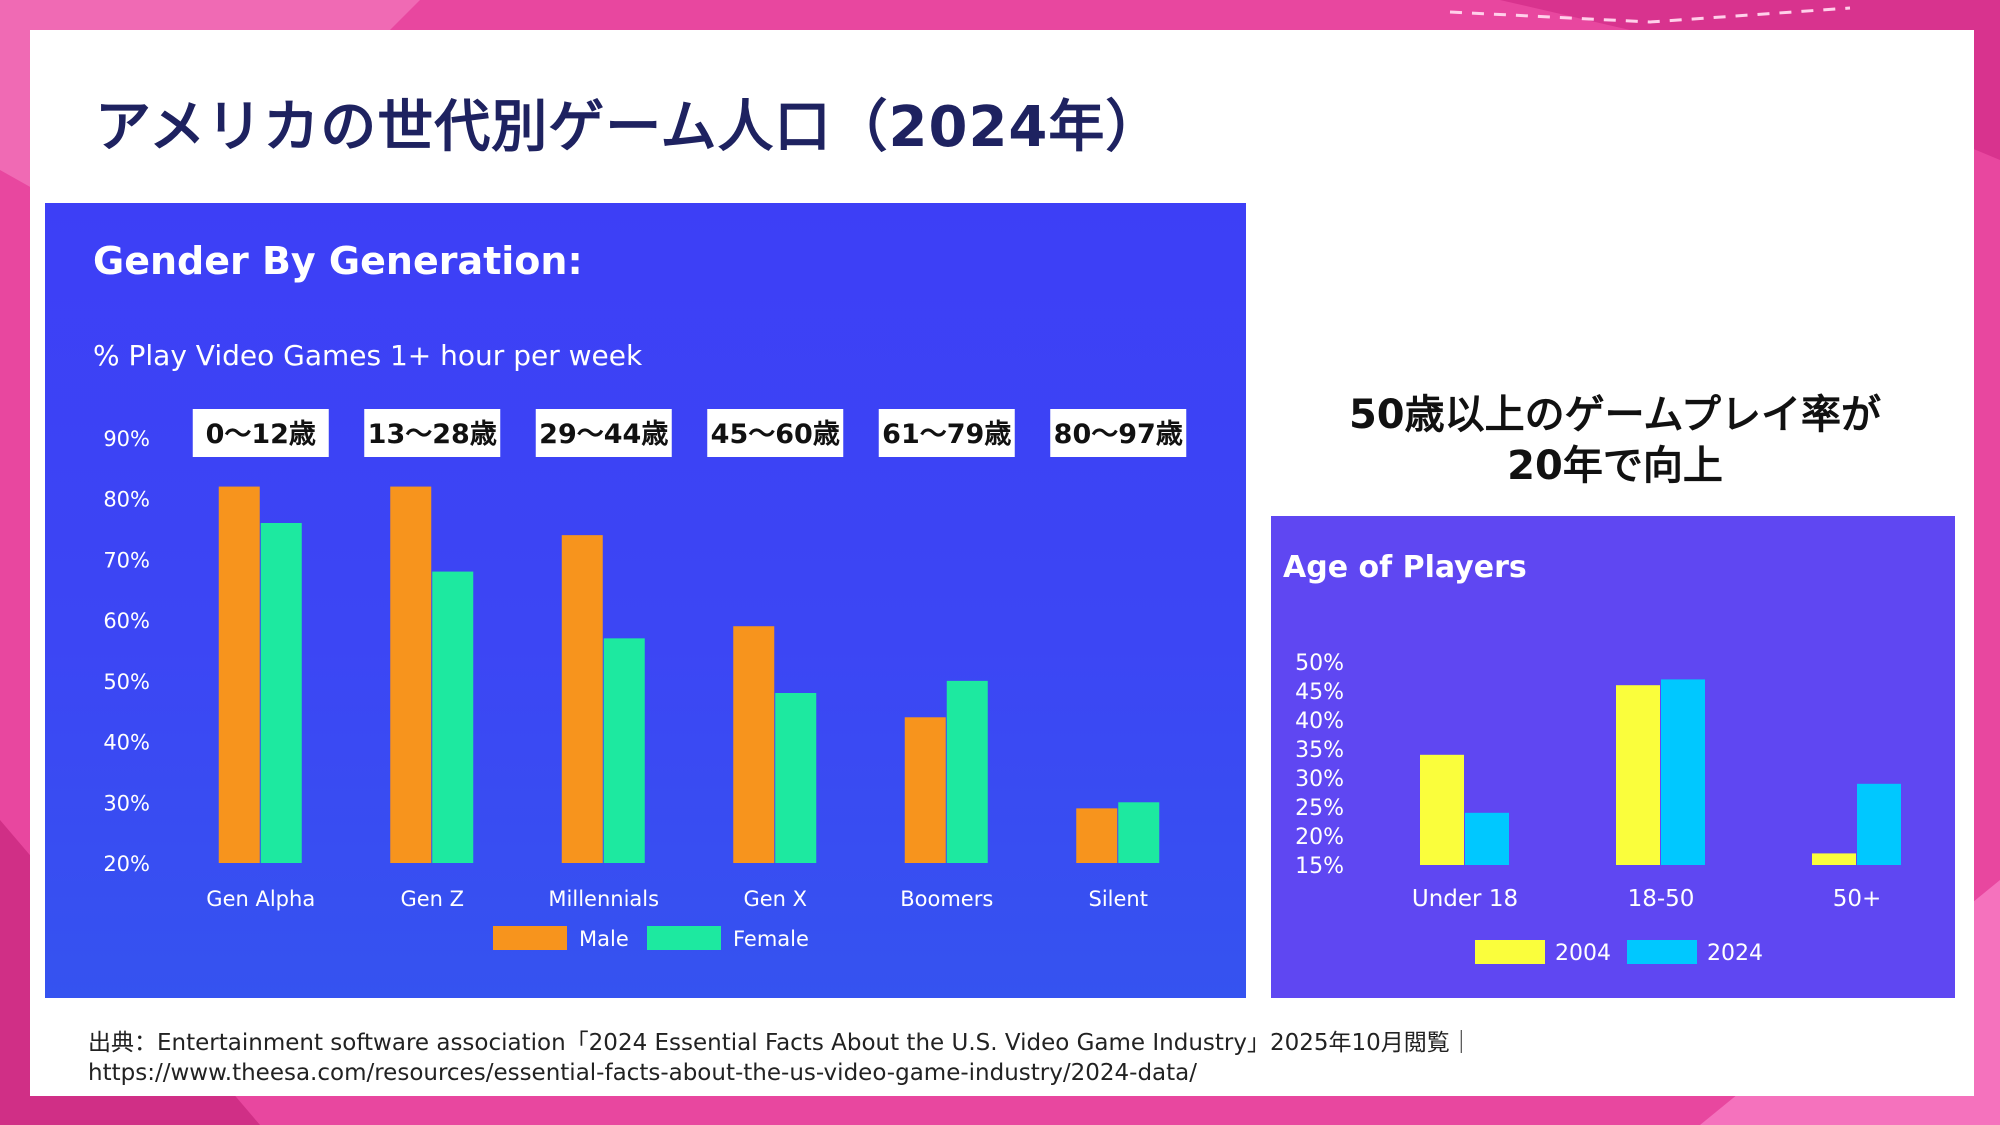 This screenshot has height=1125, width=2000. I want to click on legend-swatch-2004, so click(1510, 952).